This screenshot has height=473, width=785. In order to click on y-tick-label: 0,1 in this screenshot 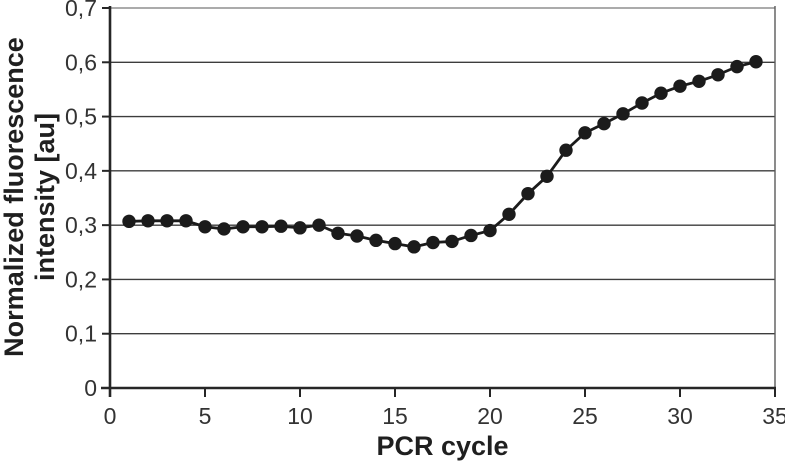, I will do `click(81, 334)`.